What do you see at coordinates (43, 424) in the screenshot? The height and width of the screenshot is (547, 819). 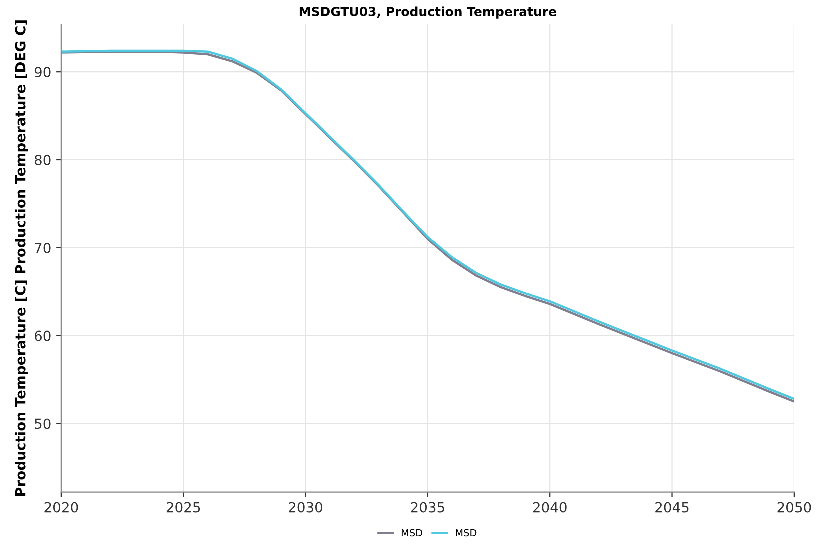 I see `y-tick-label: 50` at bounding box center [43, 424].